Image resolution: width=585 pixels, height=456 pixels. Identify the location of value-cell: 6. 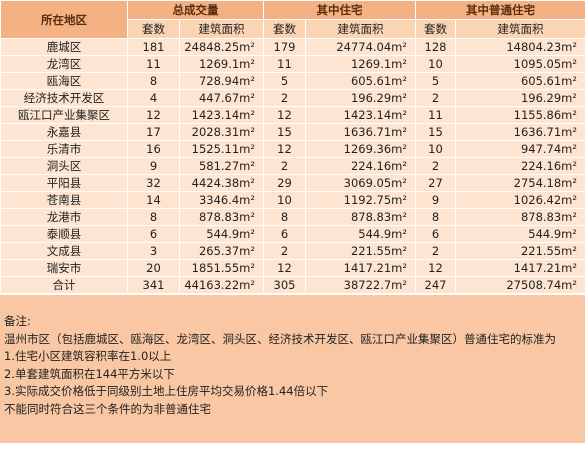
(284, 234).